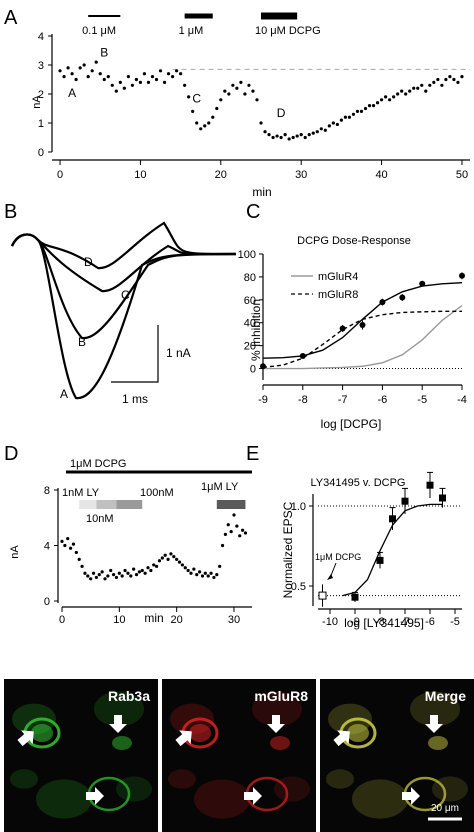 This screenshot has height=832, width=474. I want to click on panel-d-ylabel: nA, so click(15, 552).